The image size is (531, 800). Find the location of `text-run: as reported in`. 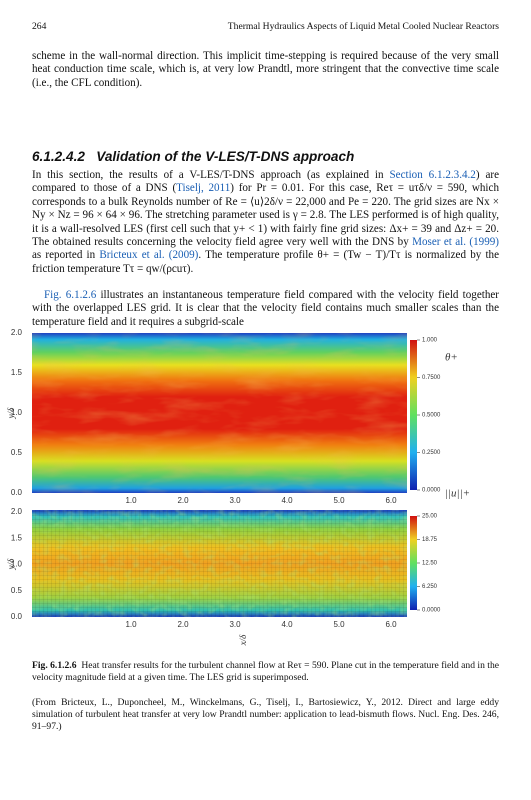

text-run: as reported in is located at coordinates (66, 255).